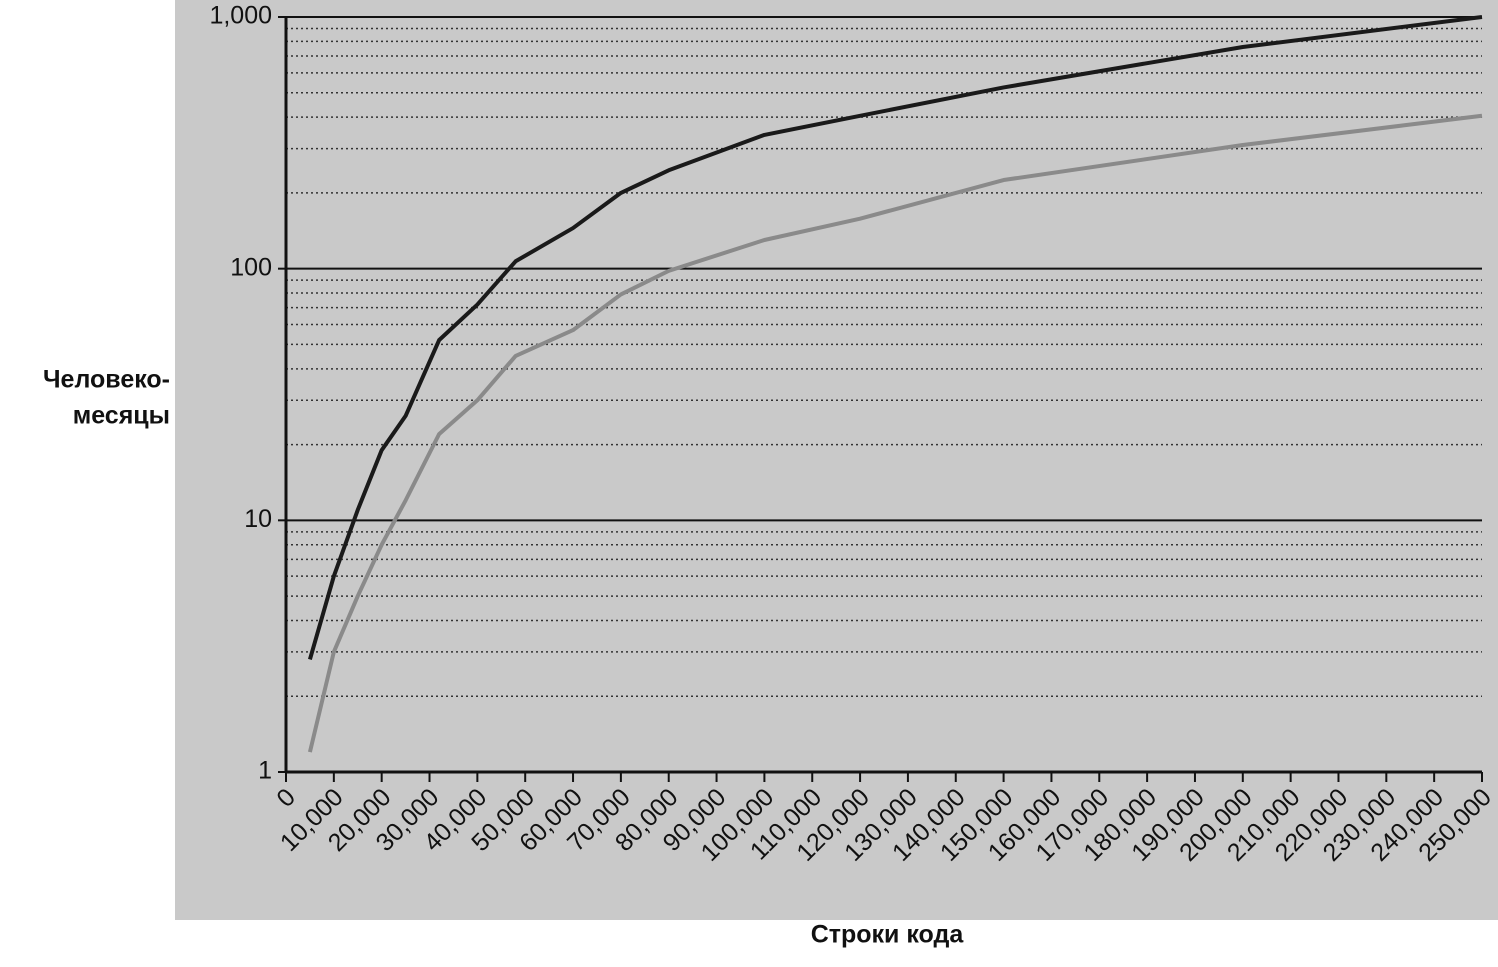 The width and height of the screenshot is (1498, 967). What do you see at coordinates (121, 416) in the screenshot?
I see `y-axis-label: месяцы` at bounding box center [121, 416].